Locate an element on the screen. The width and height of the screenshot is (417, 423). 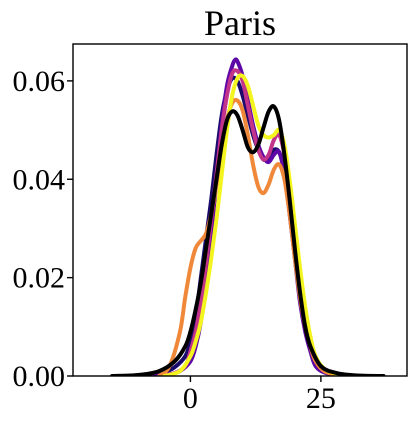
x-tick-label: 25 is located at coordinates (321, 398).